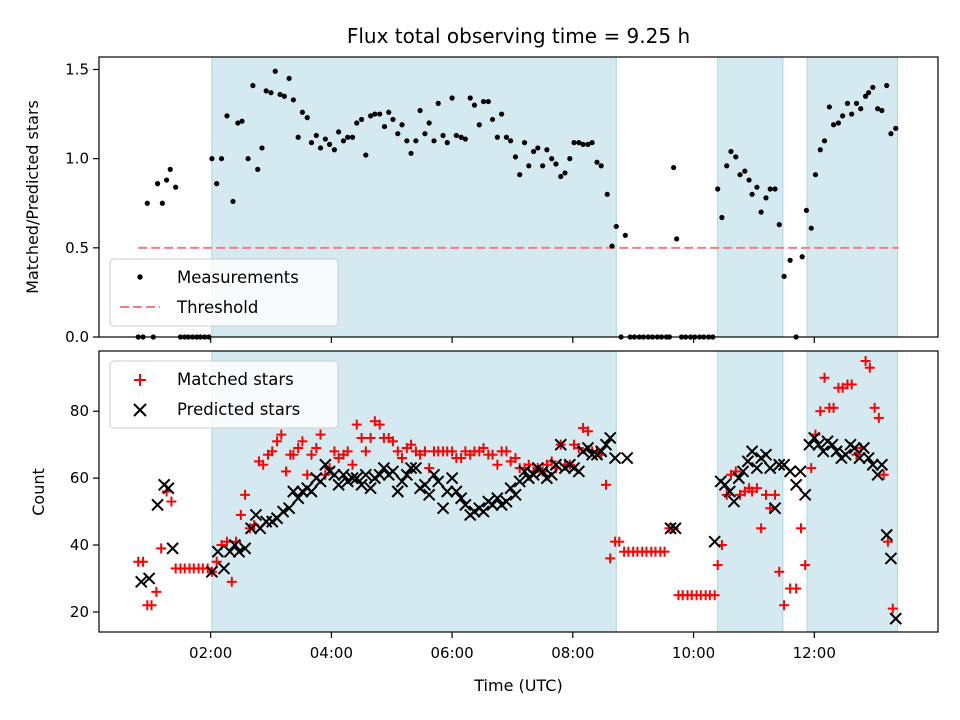 This screenshot has height=720, width=960. I want to click on counts-x-tick-label: 06:00, so click(451, 653).